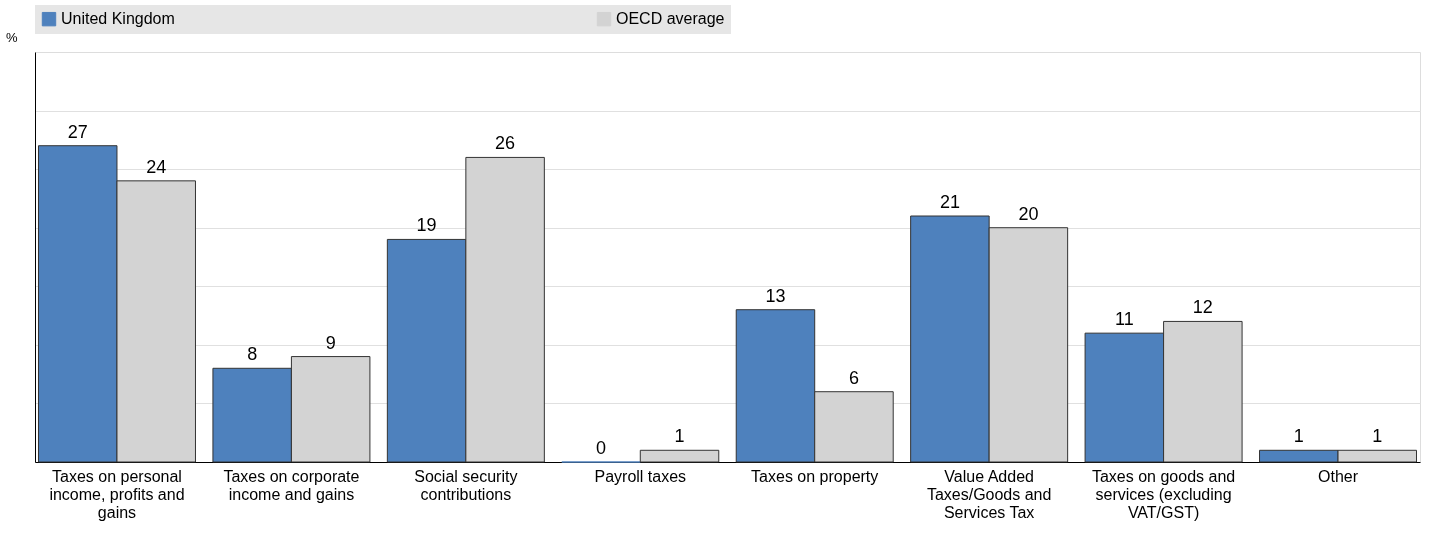 The width and height of the screenshot is (1435, 535). I want to click on data-label: 24, so click(156, 166).